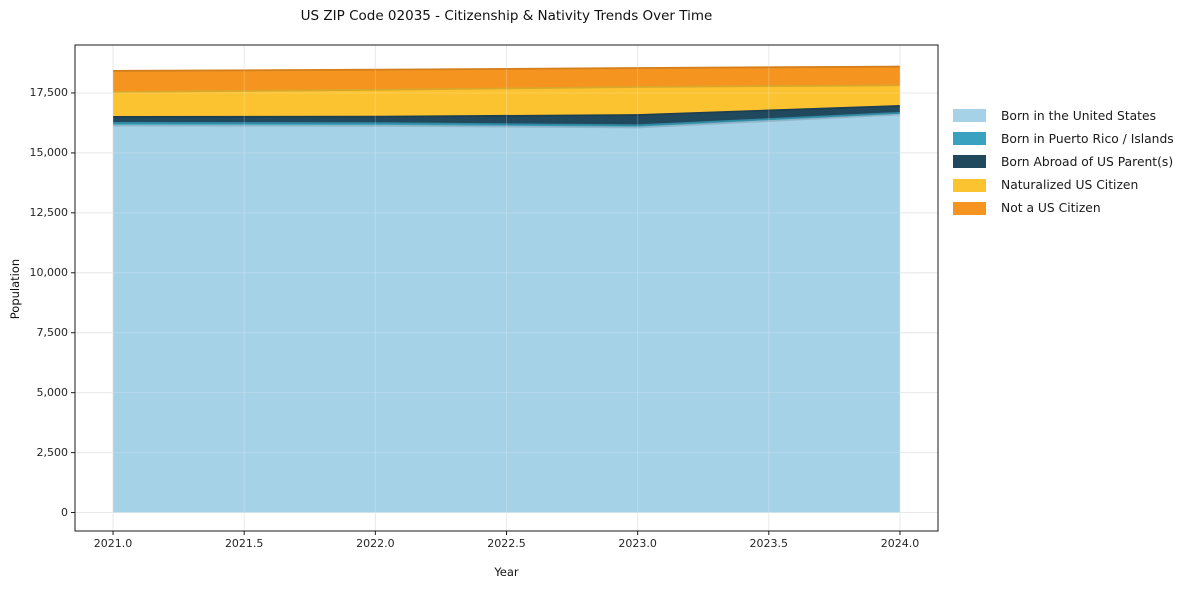 Image resolution: width=1189 pixels, height=590 pixels. Describe the element at coordinates (900, 543) in the screenshot. I see `x-tick-label: 2024.0` at that location.